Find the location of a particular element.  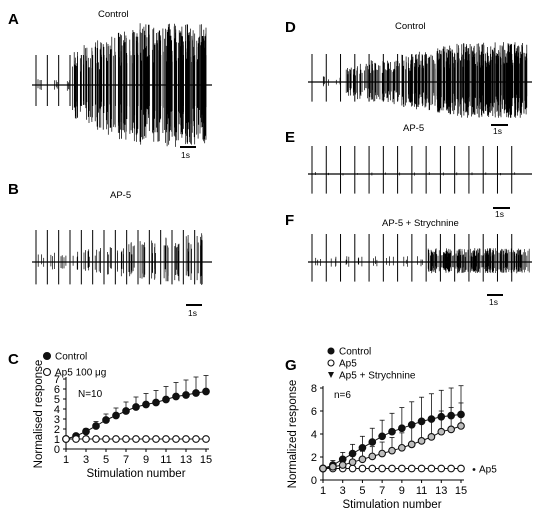

trace-title-d: Control is located at coordinates (410, 26).